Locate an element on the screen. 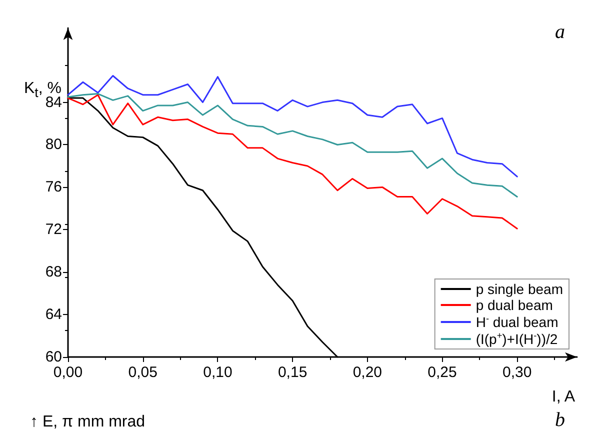 This screenshot has height=445, width=595. annotation: a is located at coordinates (560, 32).